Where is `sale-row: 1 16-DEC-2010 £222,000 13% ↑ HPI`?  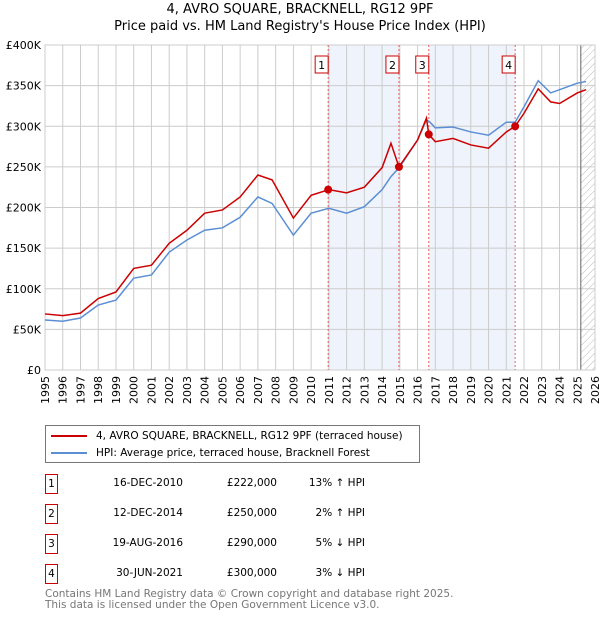 sale-row: 1 16-DEC-2010 £222,000 13% ↑ HPI is located at coordinates (245, 484).